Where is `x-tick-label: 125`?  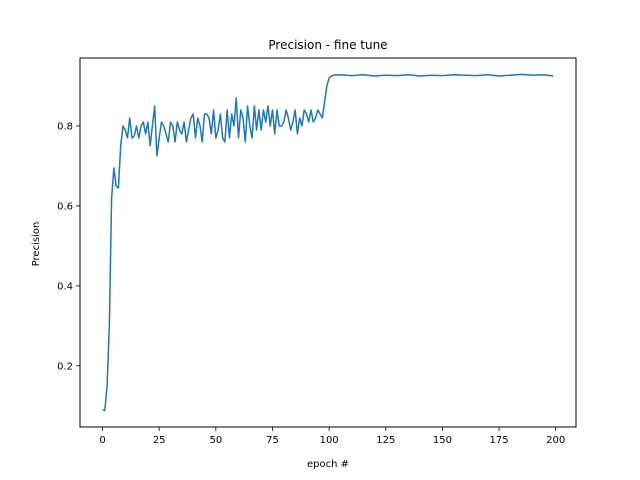 x-tick-label: 125 is located at coordinates (385, 440).